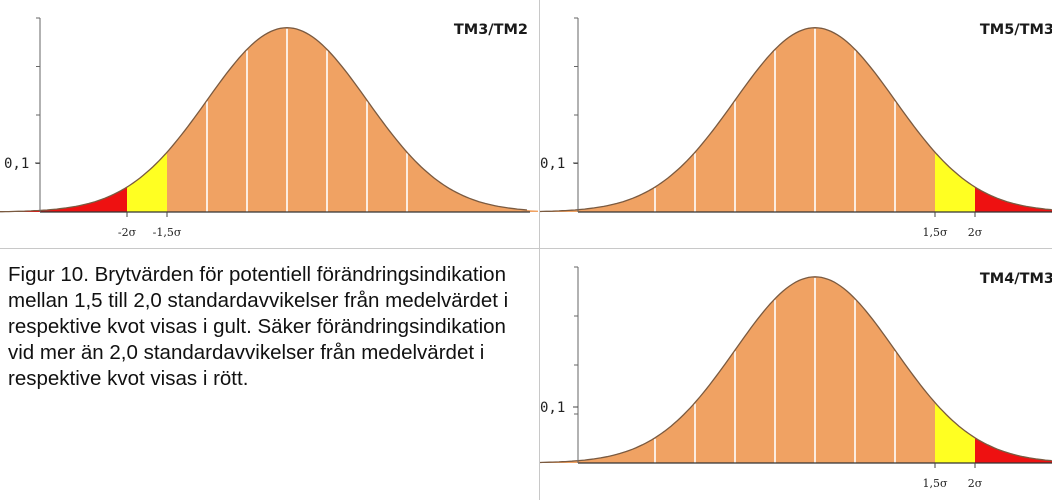 The height and width of the screenshot is (504, 1052). Describe the element at coordinates (539, 374) in the screenshot. I see `panel-divider-vertical-bottom` at that location.